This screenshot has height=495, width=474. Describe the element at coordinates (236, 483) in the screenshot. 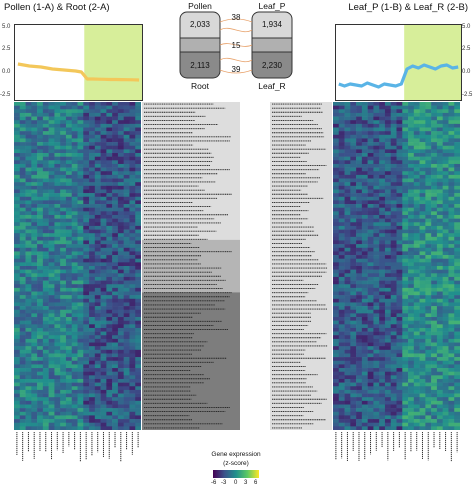

I see `legend-tick-0: 0` at that location.